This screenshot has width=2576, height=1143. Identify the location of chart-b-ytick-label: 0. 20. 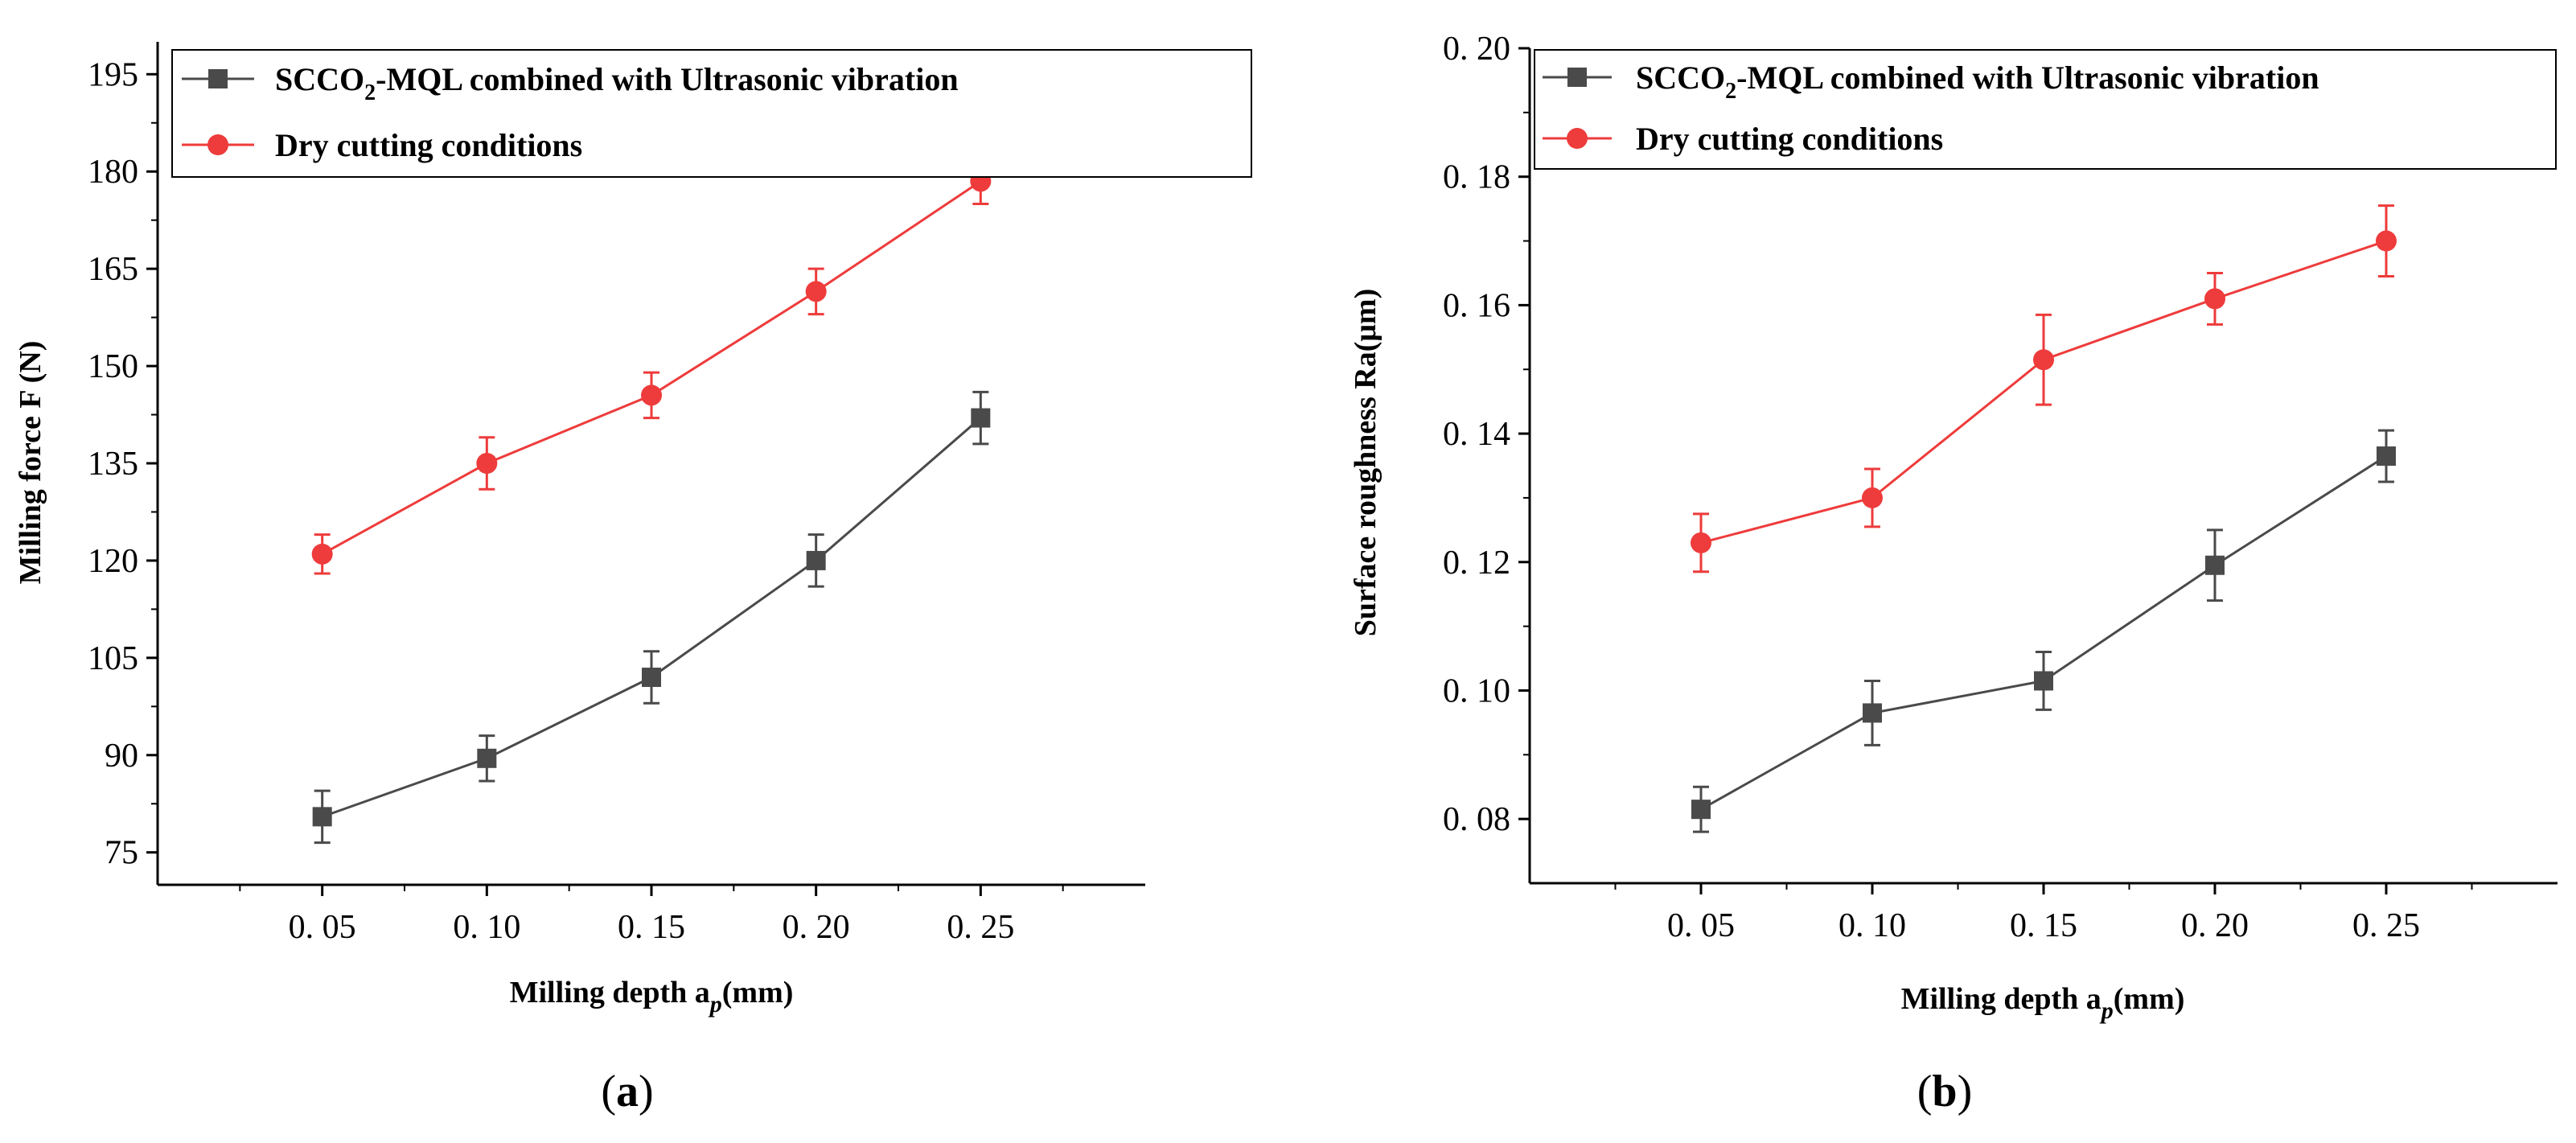
(1476, 49).